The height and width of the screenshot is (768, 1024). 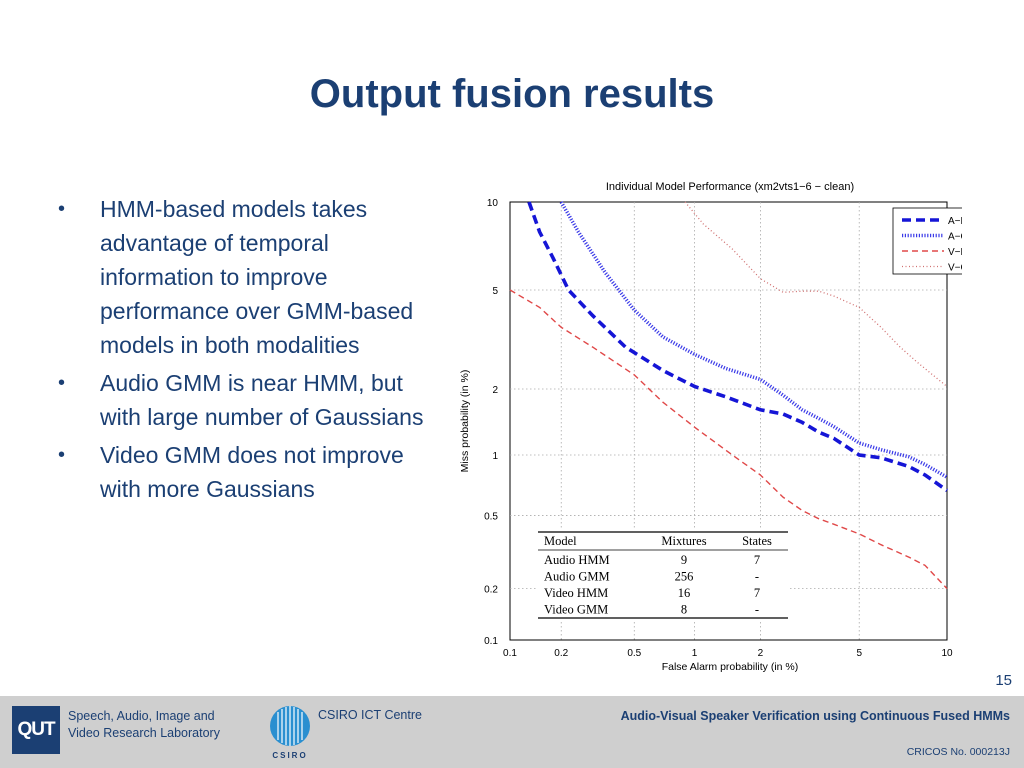 I want to click on x-tick-label: 2, so click(x=761, y=653).